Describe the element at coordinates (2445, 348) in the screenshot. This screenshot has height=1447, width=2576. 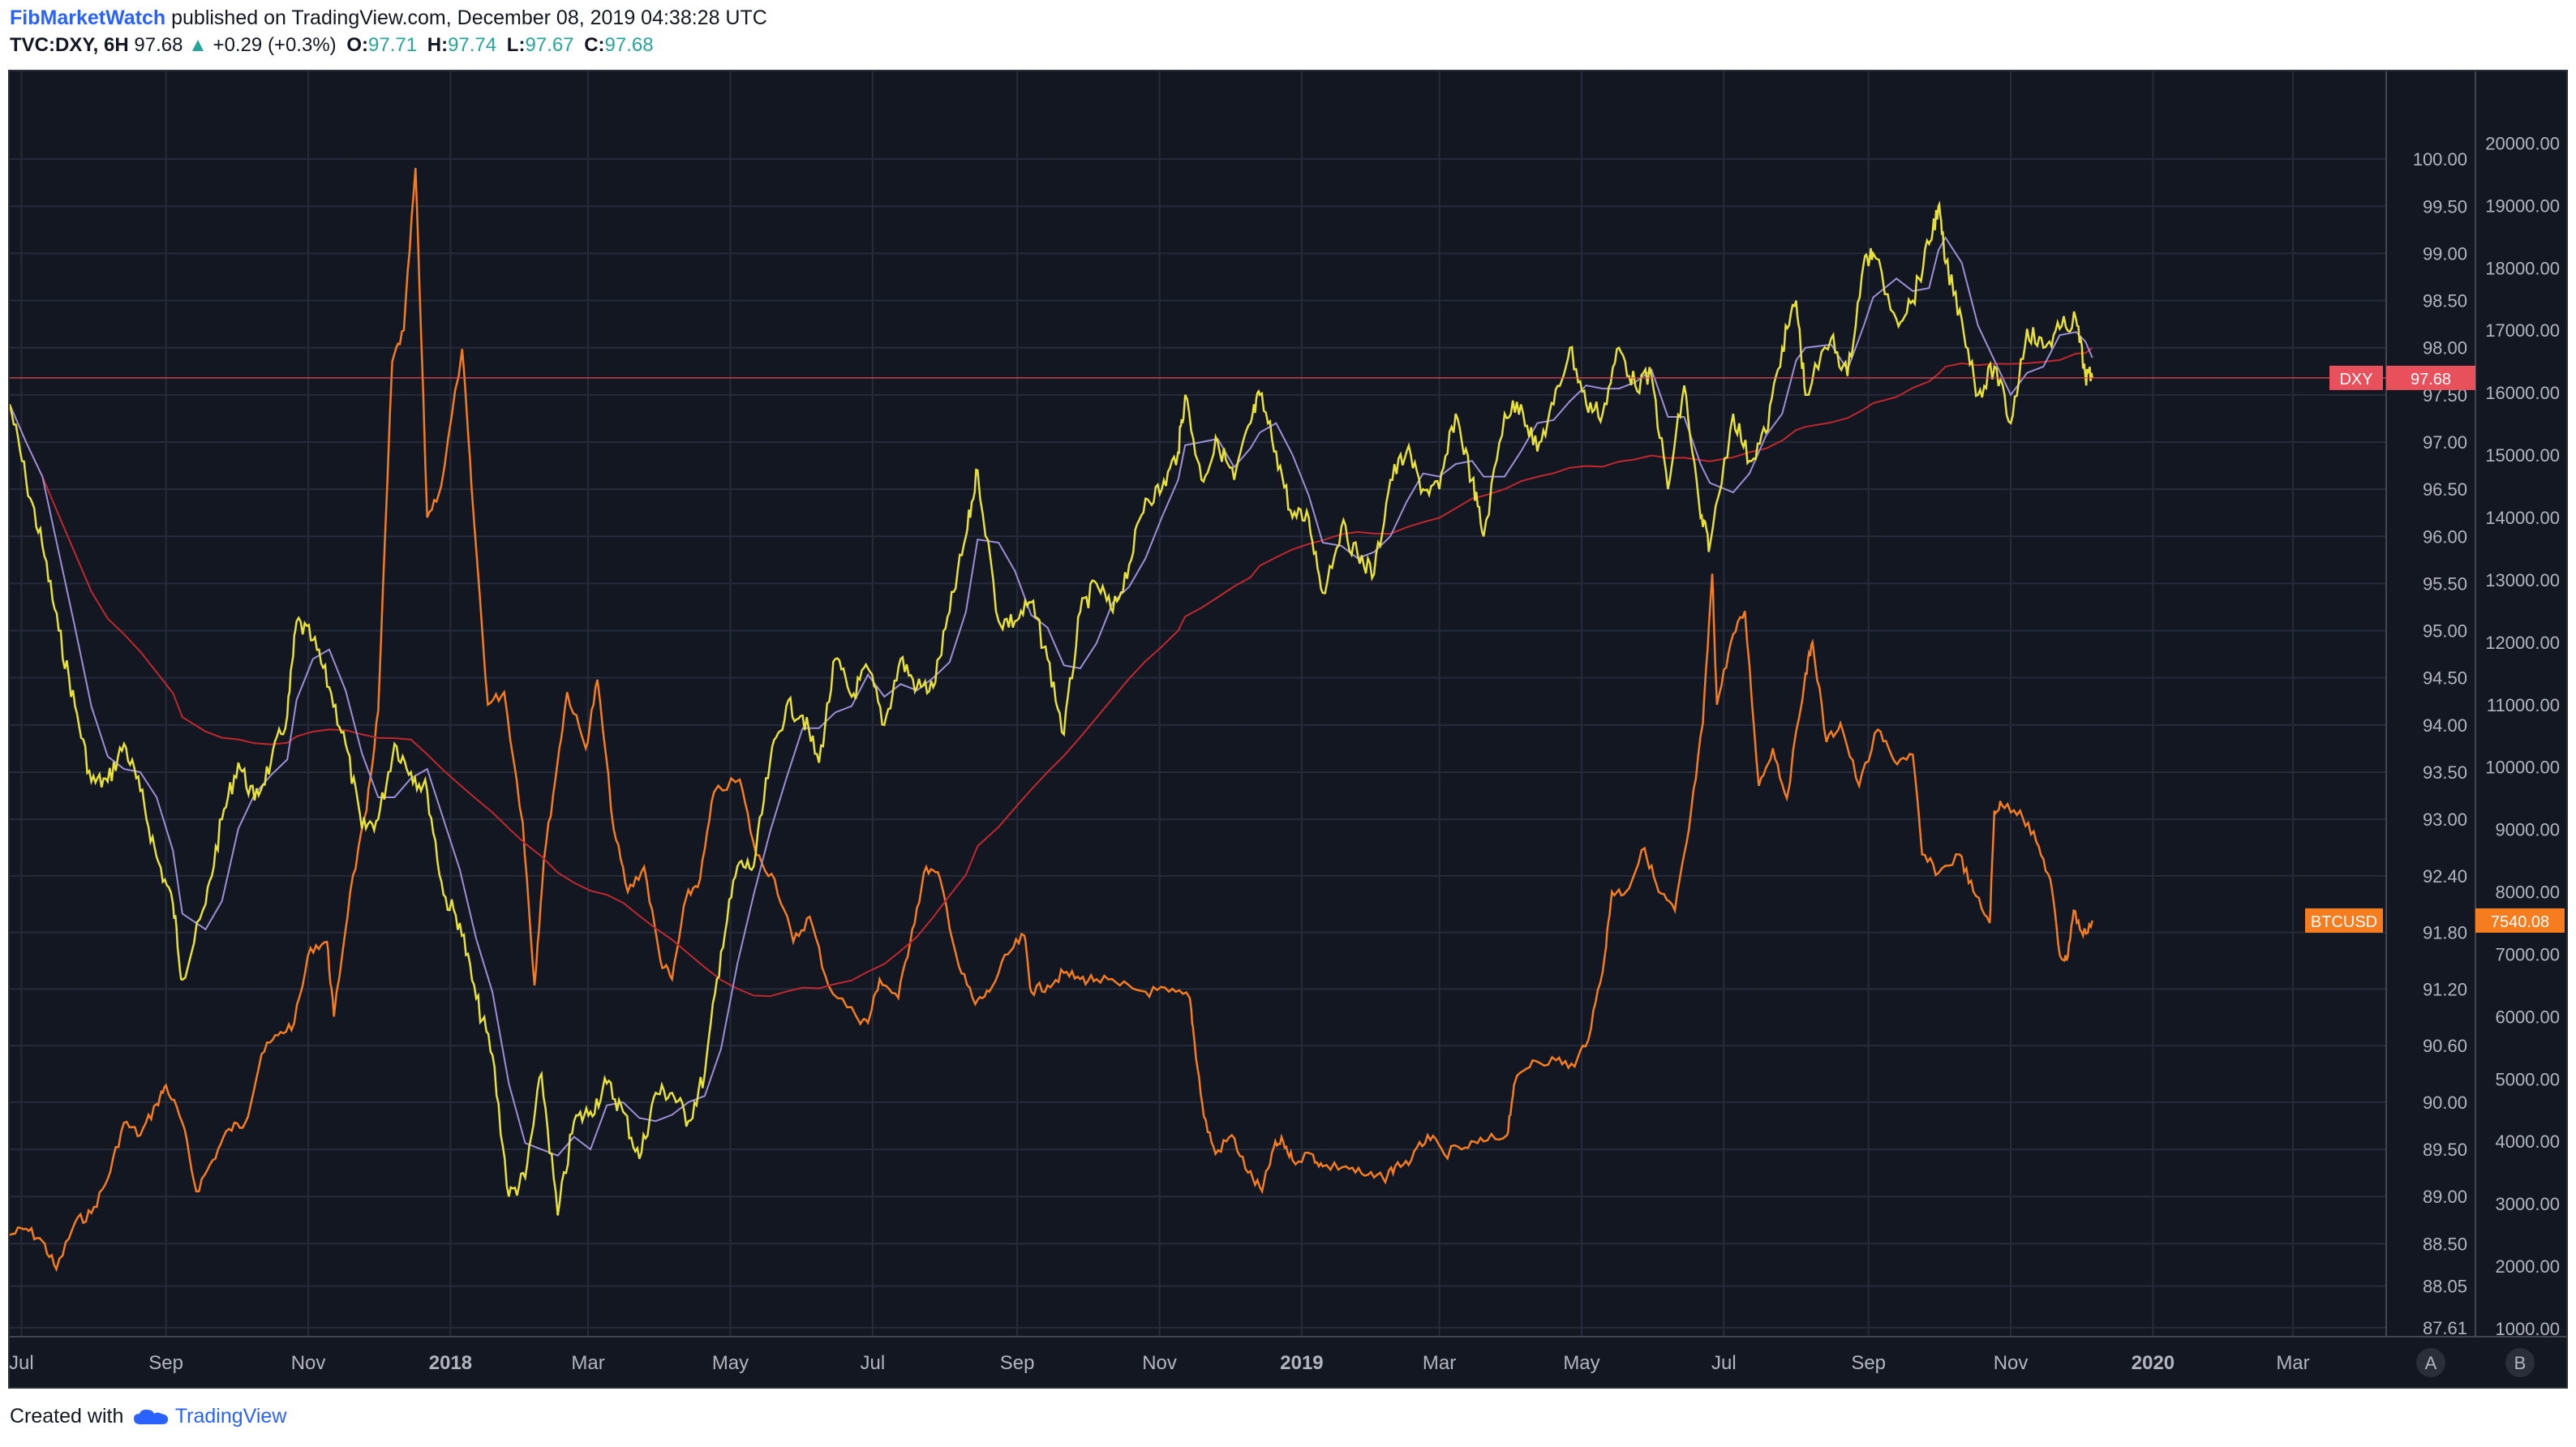
I see `left-axis-label: 98.00` at that location.